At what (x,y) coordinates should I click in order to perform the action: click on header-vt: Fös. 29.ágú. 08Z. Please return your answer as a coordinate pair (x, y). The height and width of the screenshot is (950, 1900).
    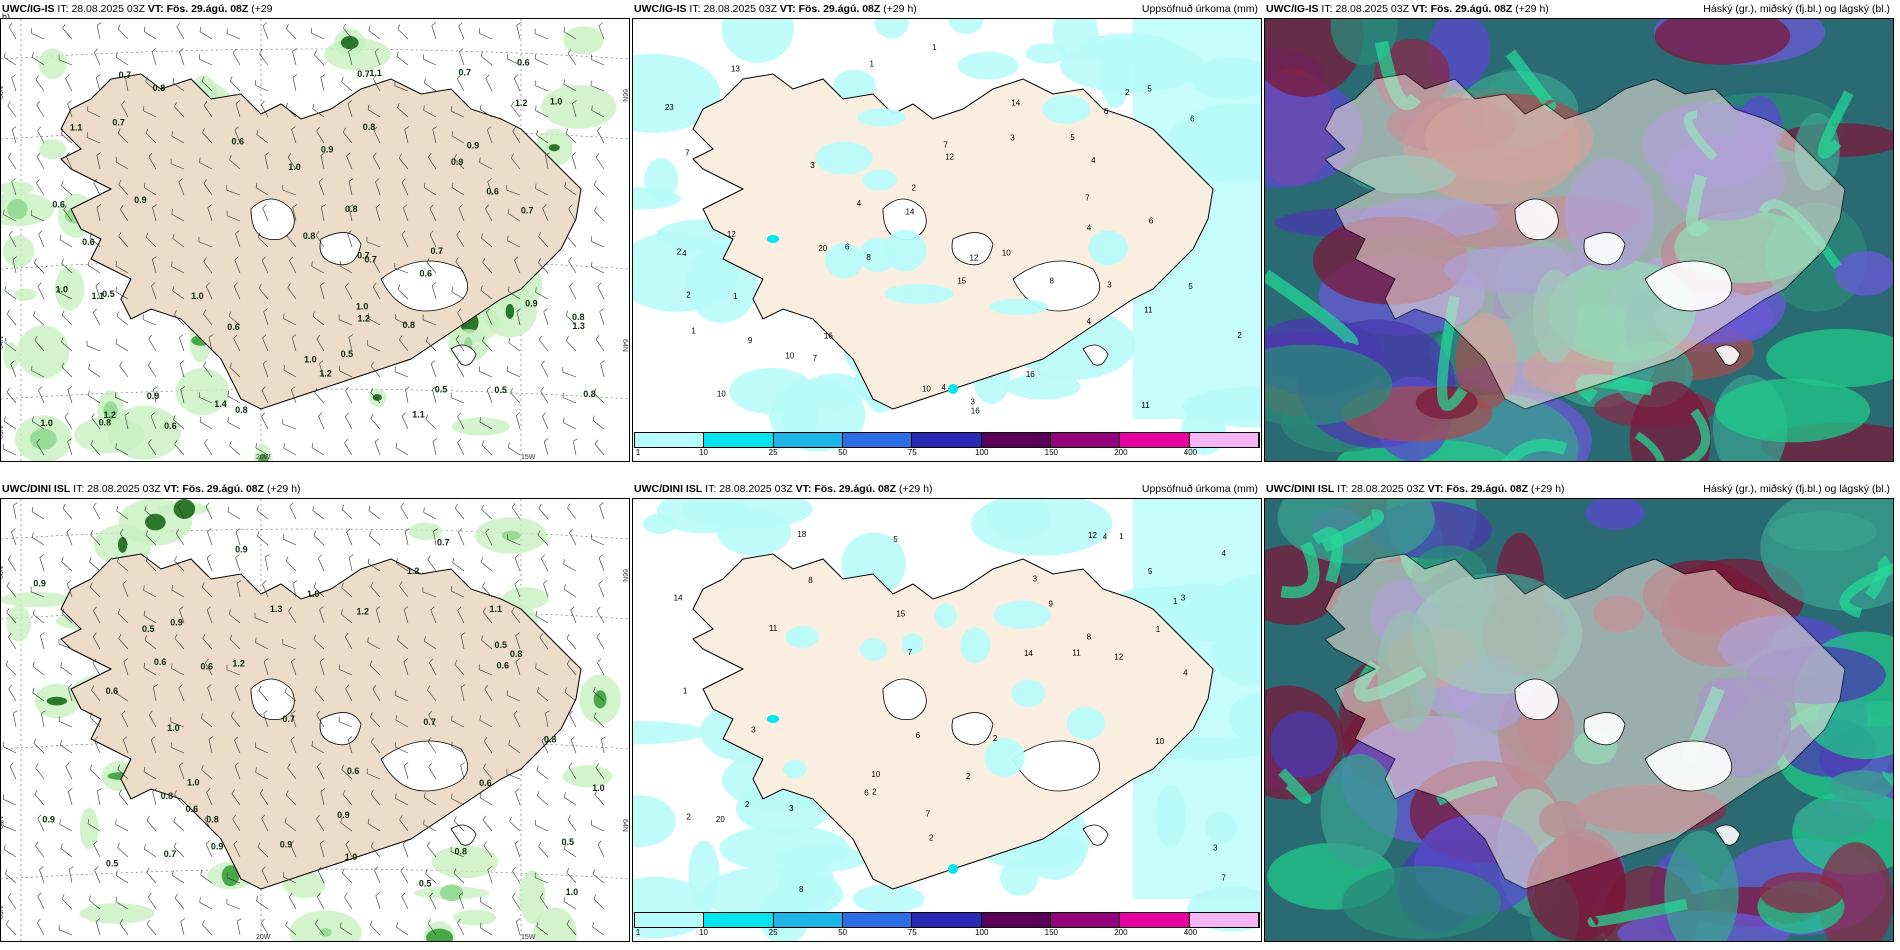
    Looking at the image, I should click on (855, 489).